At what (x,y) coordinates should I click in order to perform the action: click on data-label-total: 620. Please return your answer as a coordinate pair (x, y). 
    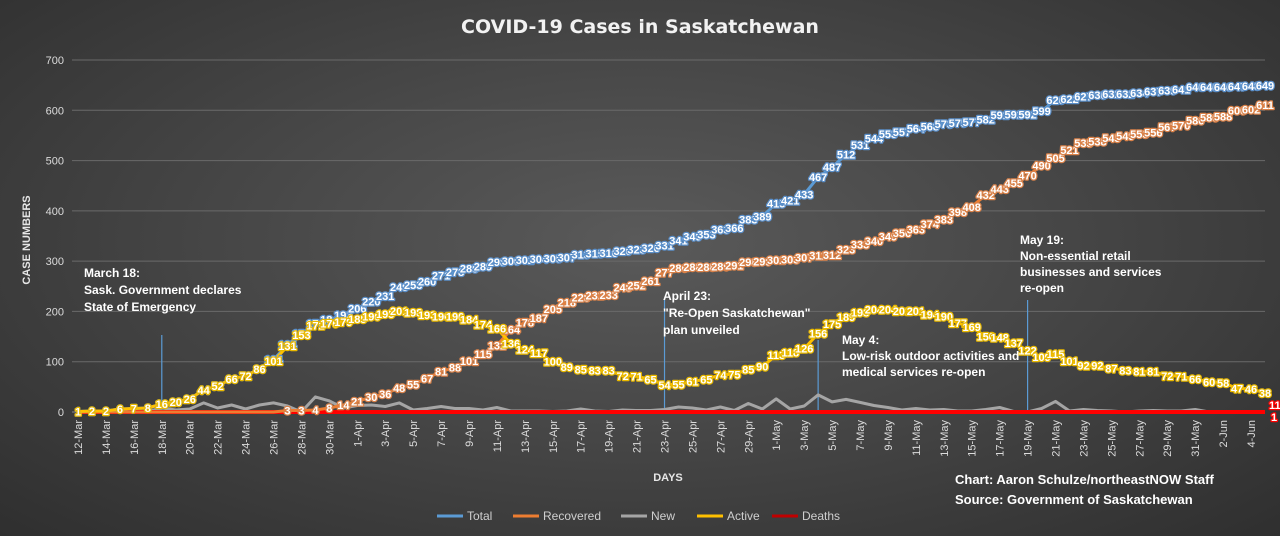
    Looking at the image, I should click on (1055, 101).